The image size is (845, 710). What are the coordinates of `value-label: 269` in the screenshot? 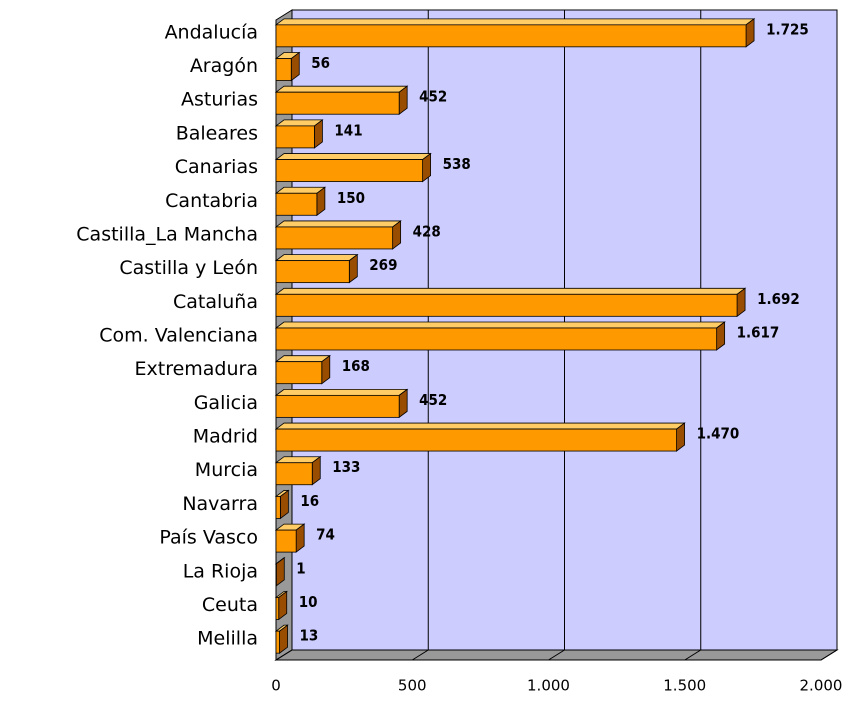 It's located at (383, 265).